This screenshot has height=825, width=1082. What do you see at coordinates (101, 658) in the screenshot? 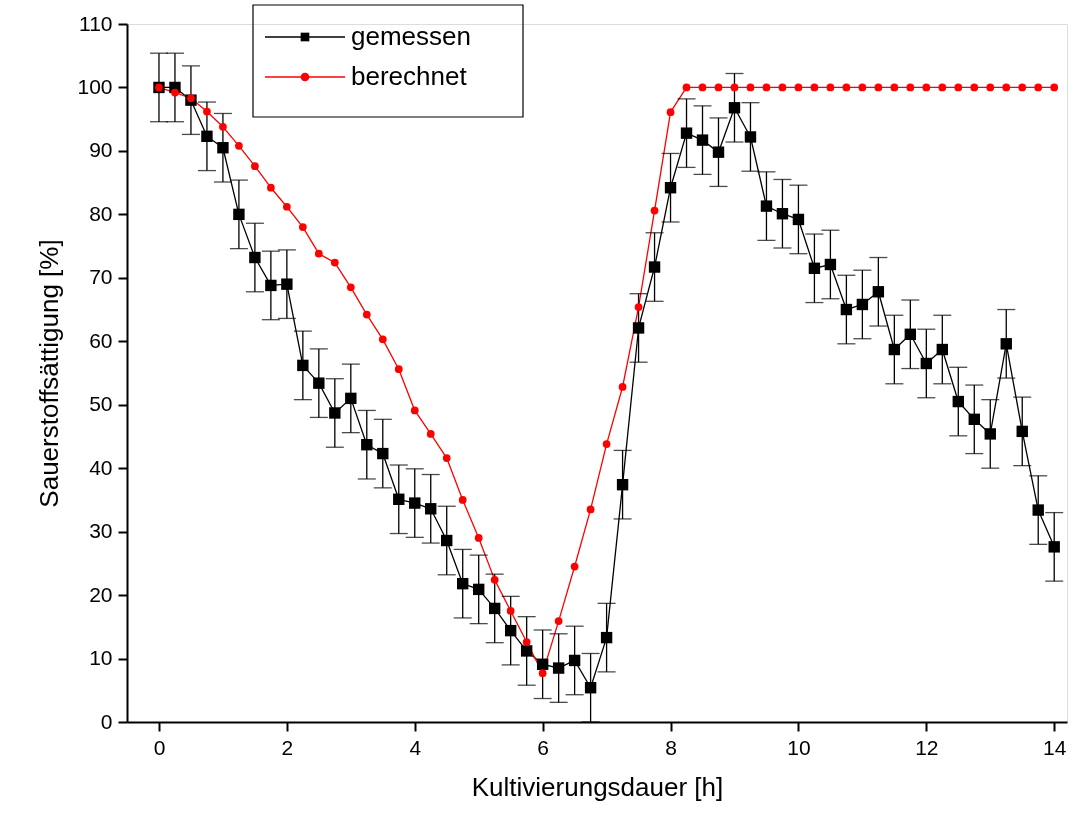
I see `y-tick-label: 10` at bounding box center [101, 658].